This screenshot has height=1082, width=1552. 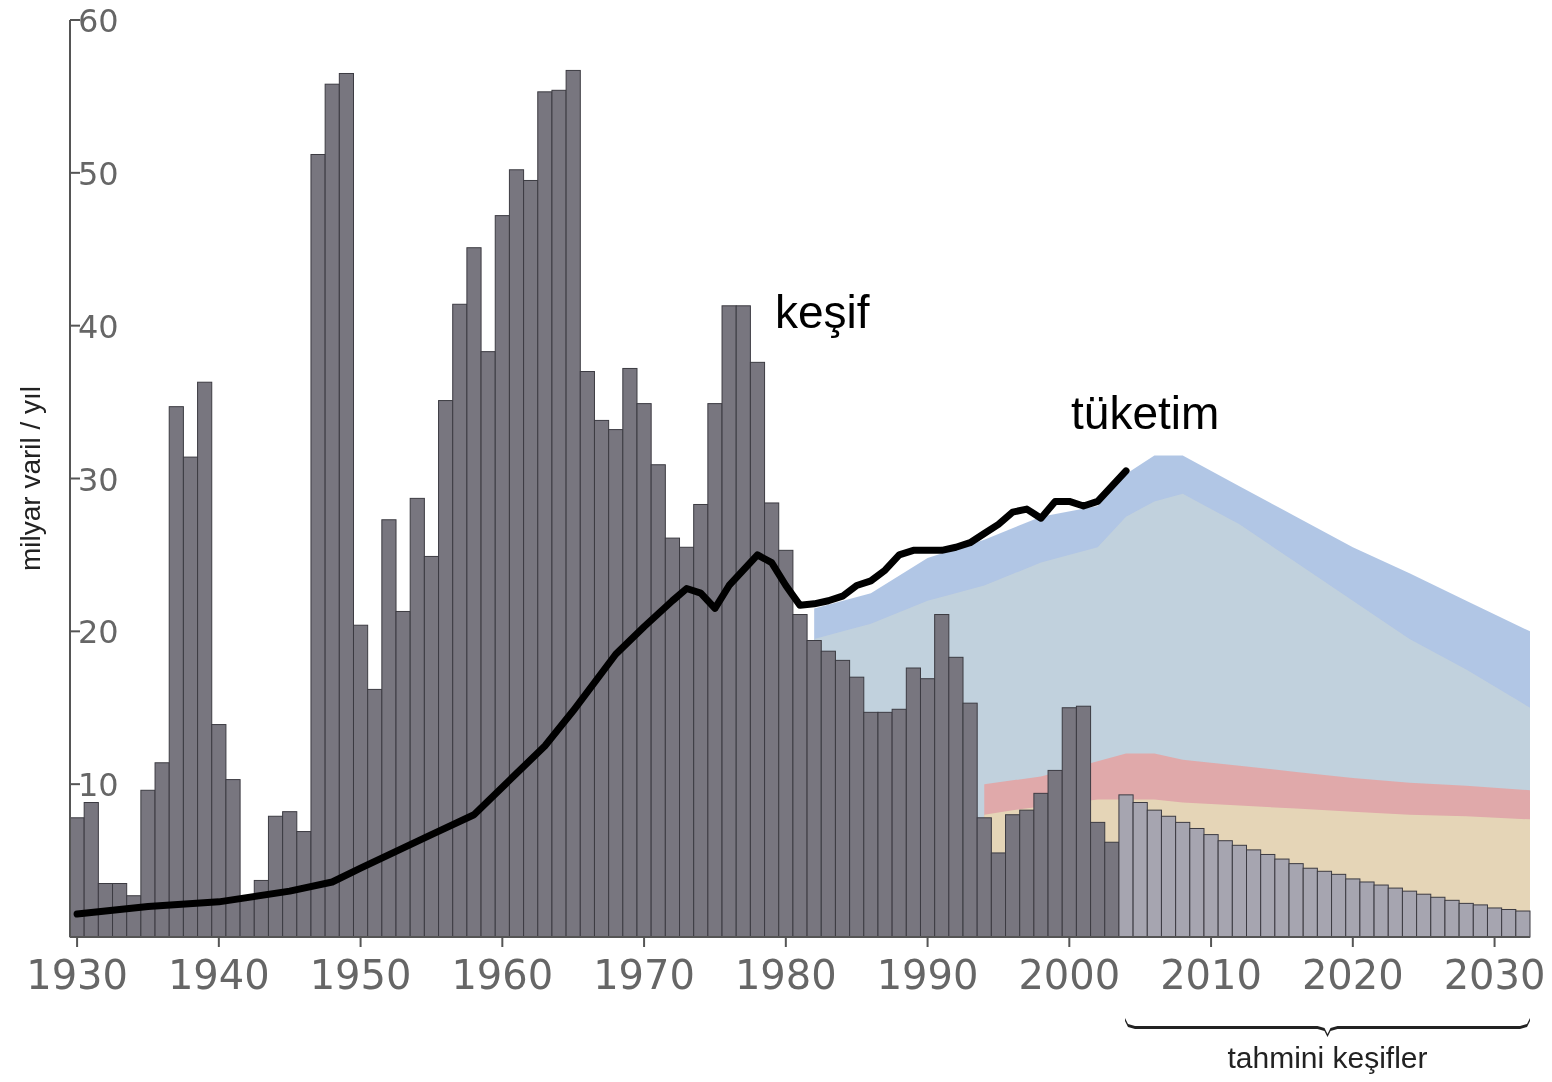 What do you see at coordinates (1211, 975) in the screenshot?
I see `x-tick-label: 2010` at bounding box center [1211, 975].